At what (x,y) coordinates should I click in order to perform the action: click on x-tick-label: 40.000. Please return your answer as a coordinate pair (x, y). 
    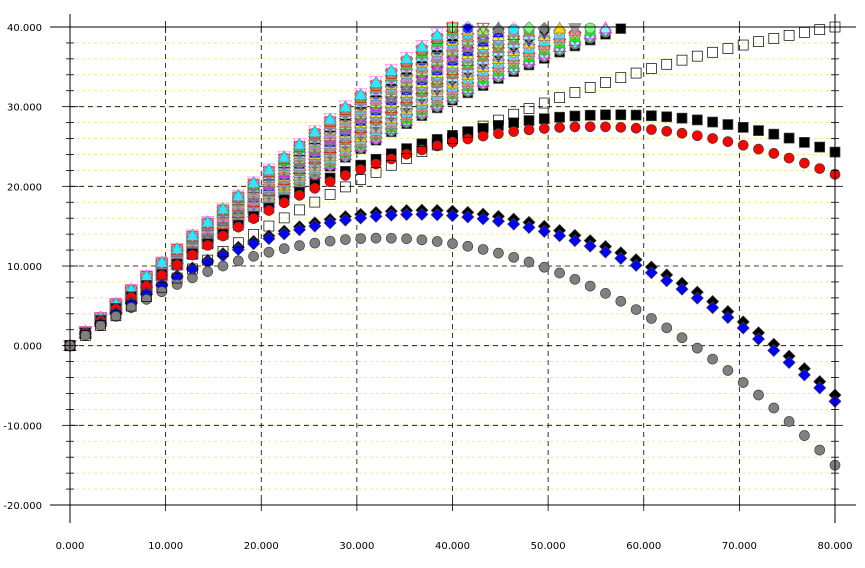
    Looking at the image, I should click on (452, 546).